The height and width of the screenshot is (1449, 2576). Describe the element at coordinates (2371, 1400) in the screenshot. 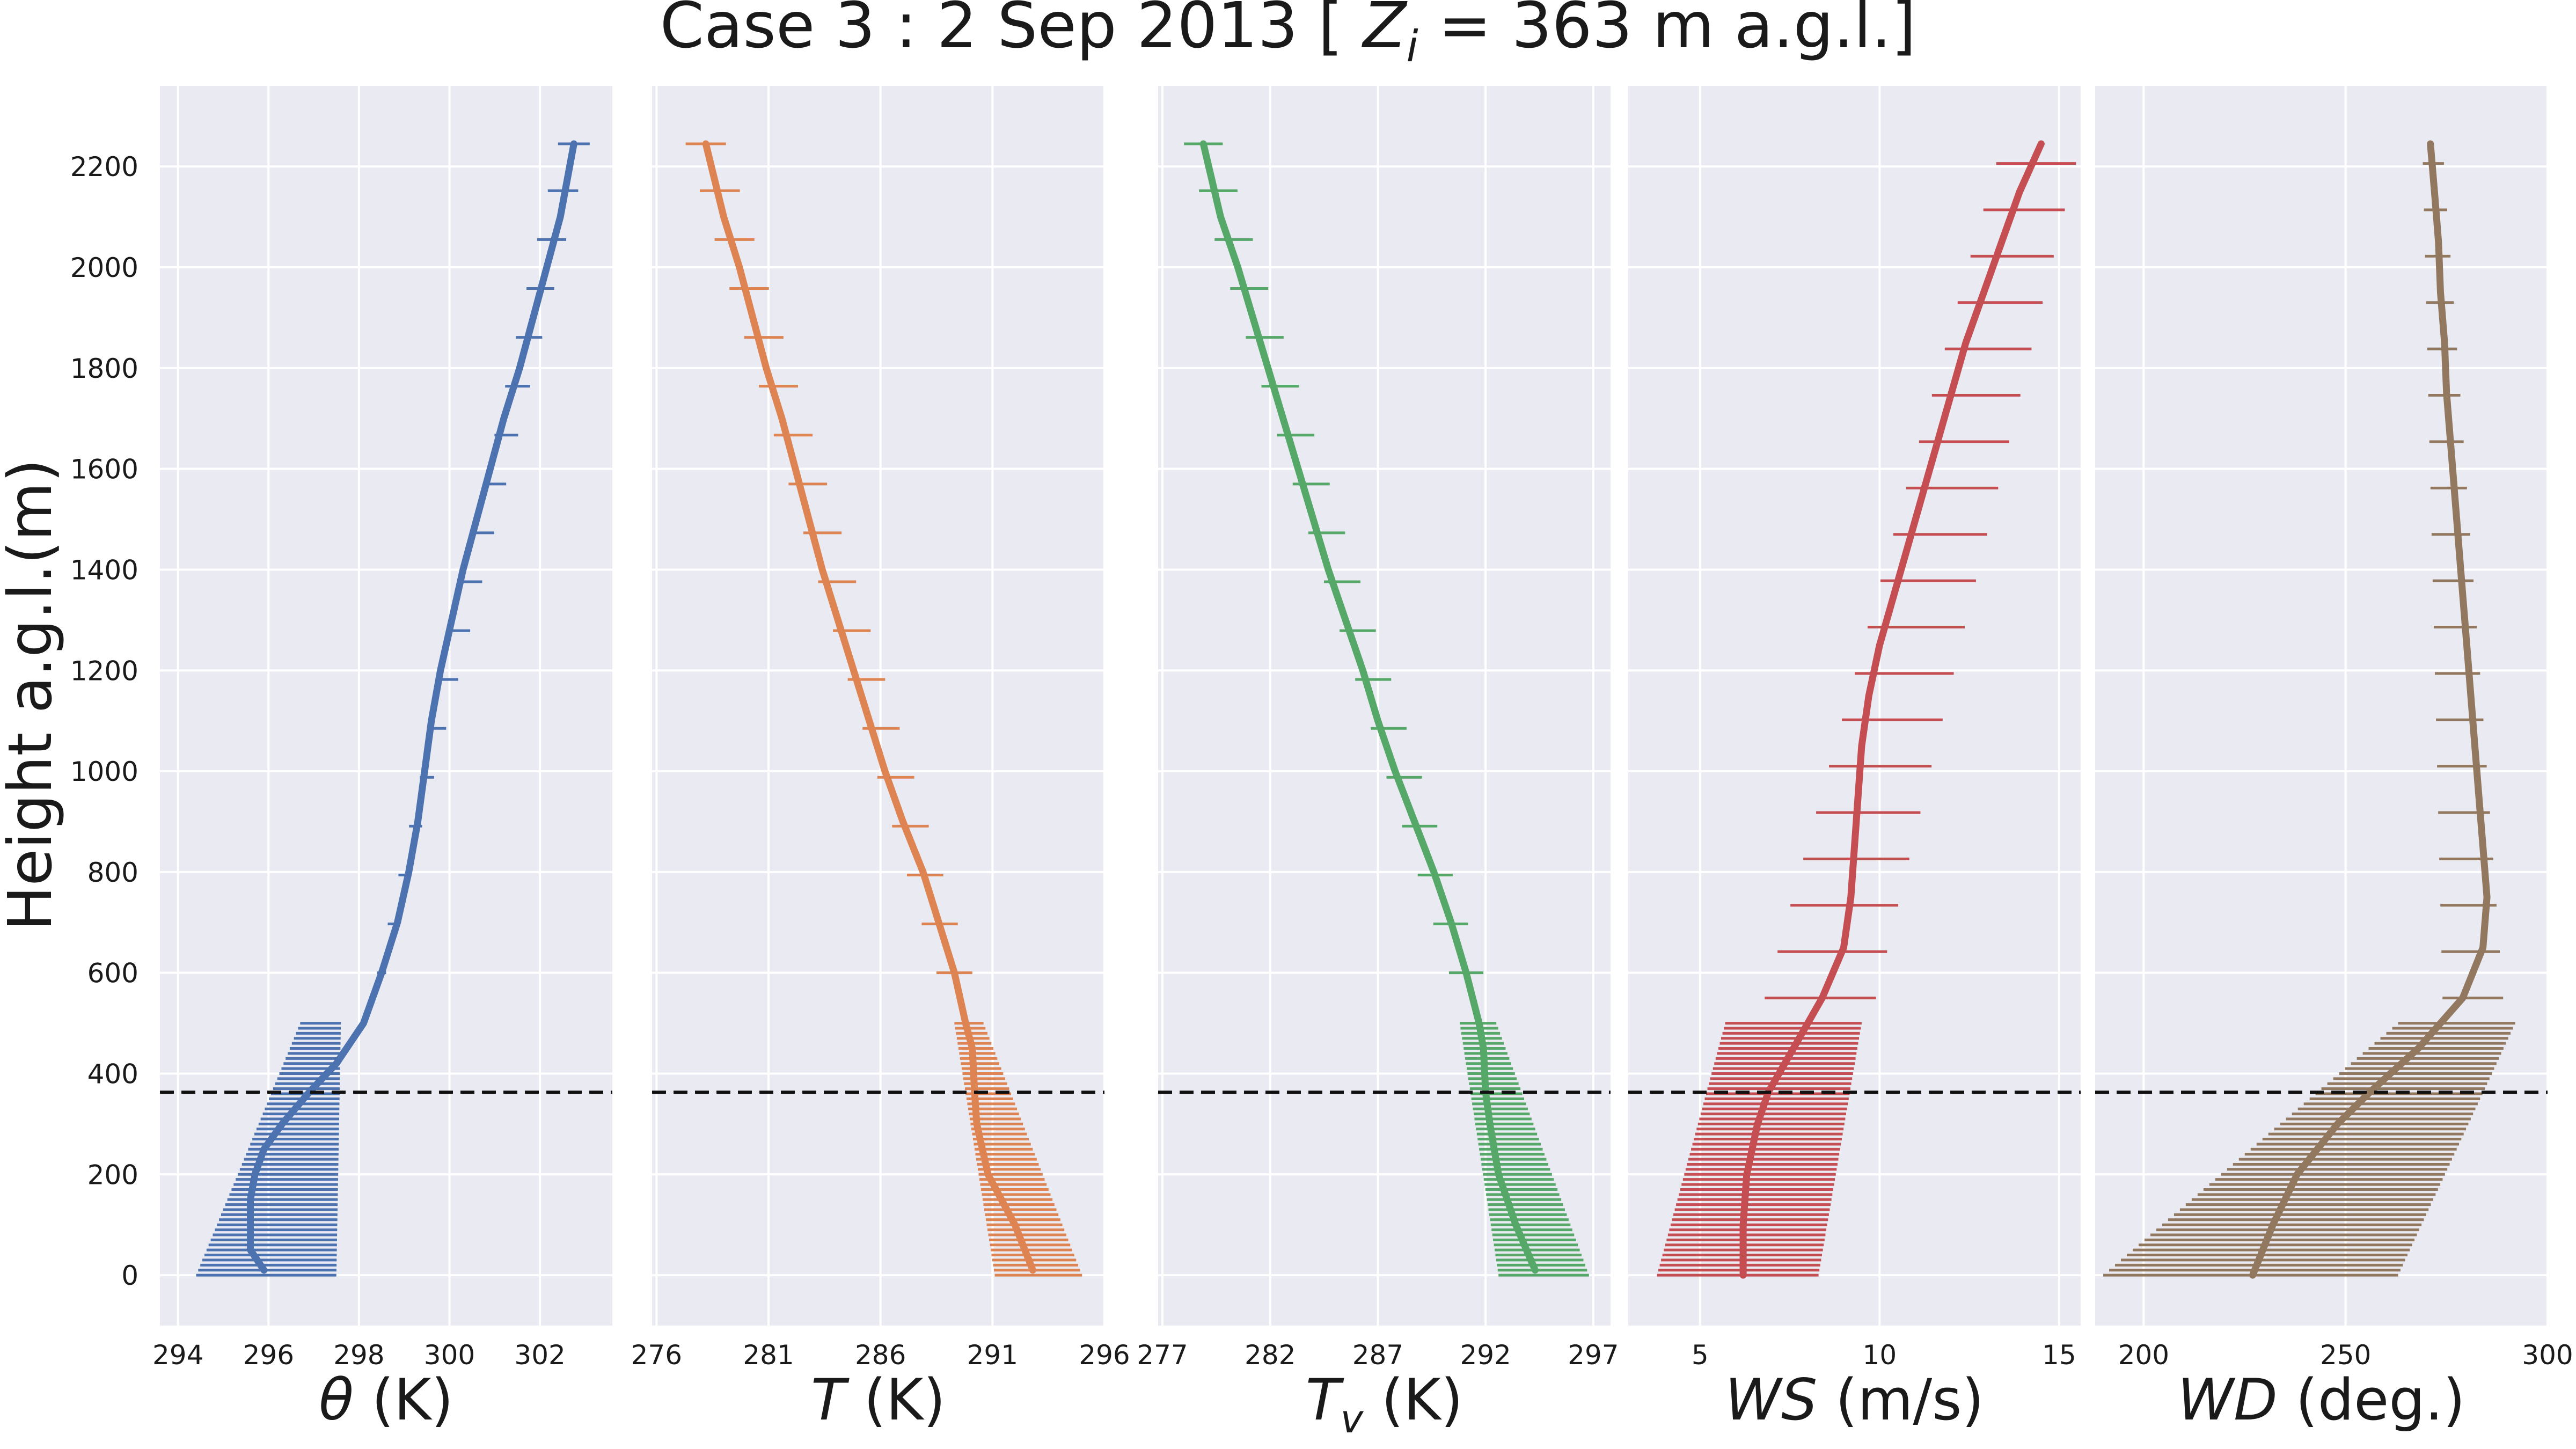

I see `x-axis-label-unit: (deg.)` at that location.